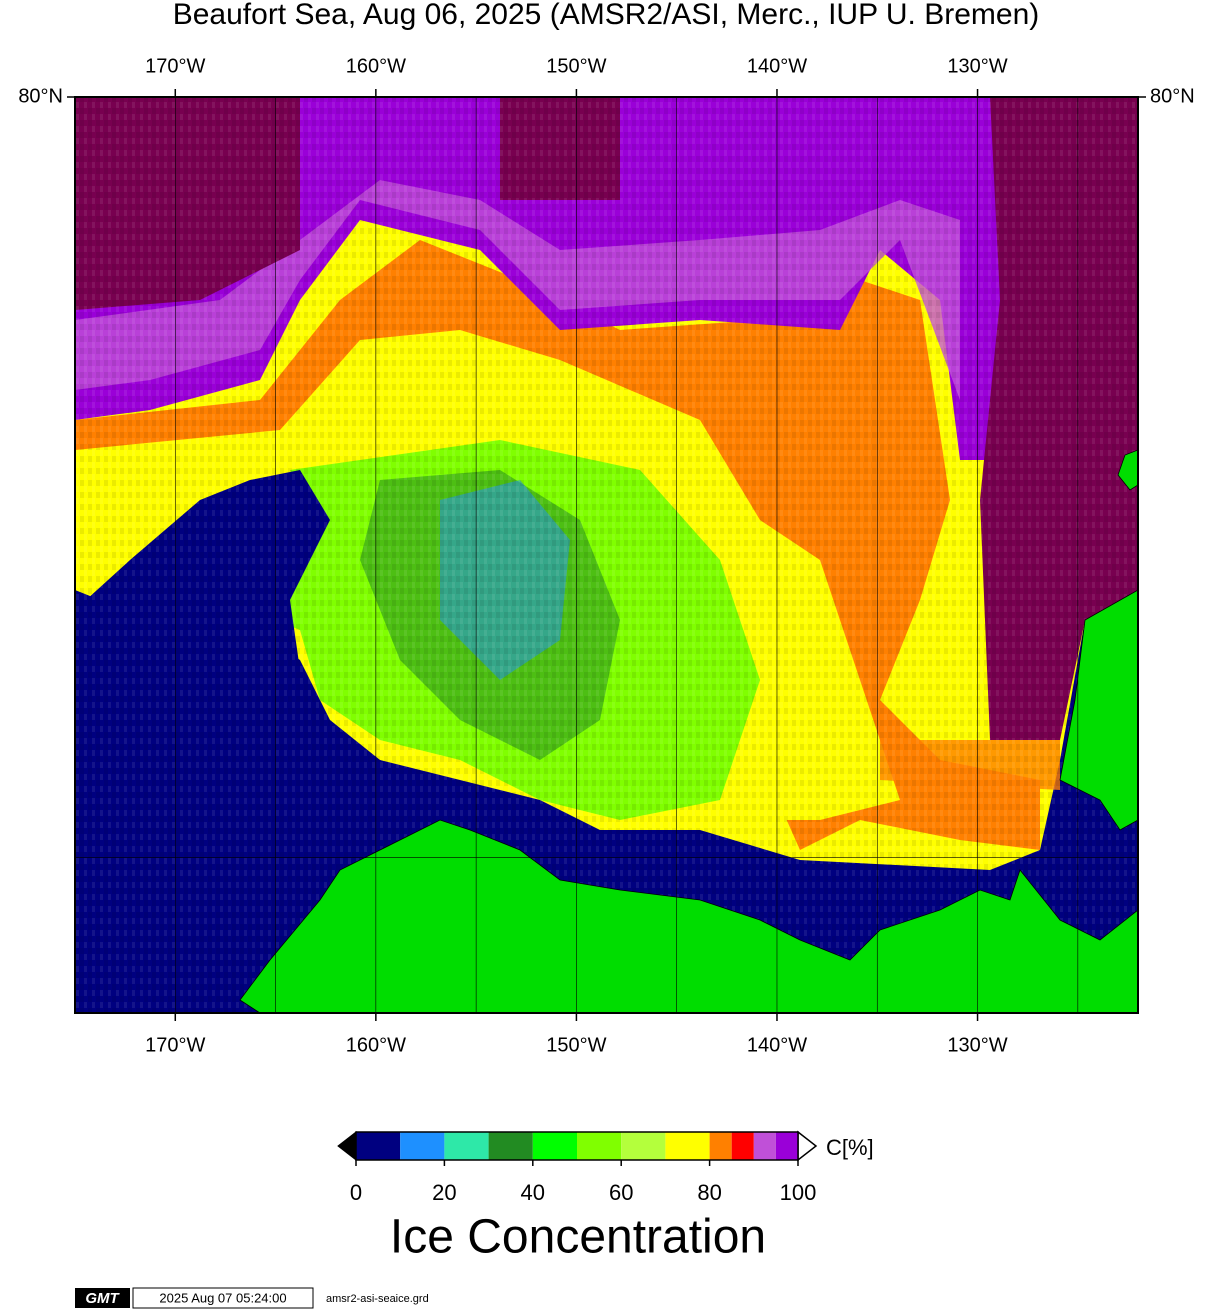 This screenshot has width=1213, height=1310. Describe the element at coordinates (578, 1237) in the screenshot. I see `colorbar-label: Ice Concentration` at that location.